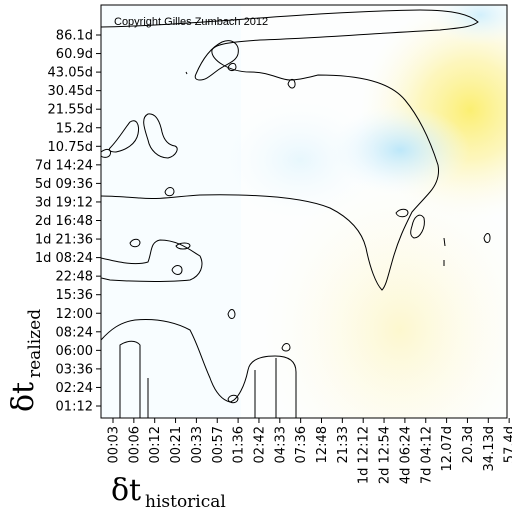 This screenshot has height=512, width=512. Describe the element at coordinates (74, 407) in the screenshot. I see `y-tick-label: 01:12` at that location.